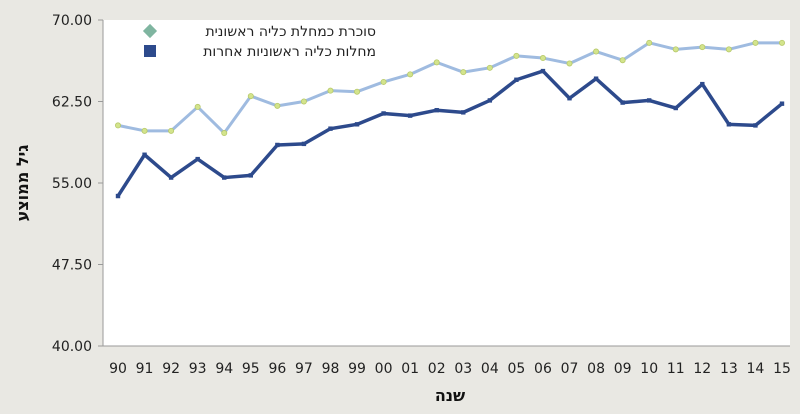  Describe the element at coordinates (277, 369) in the screenshot. I see `x-tick-label: 96` at that location.